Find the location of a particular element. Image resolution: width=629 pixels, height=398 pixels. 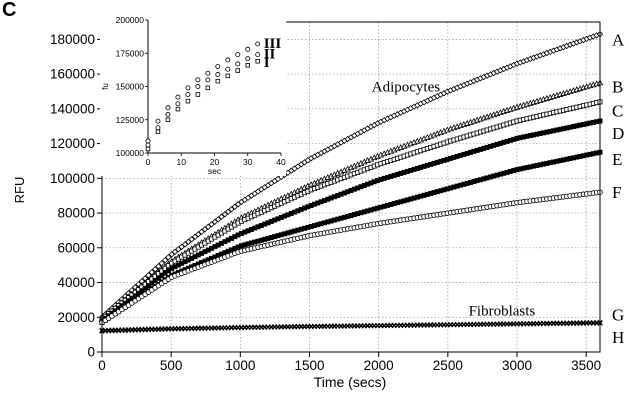

y-tick-label: 20000 is located at coordinates (76, 317).